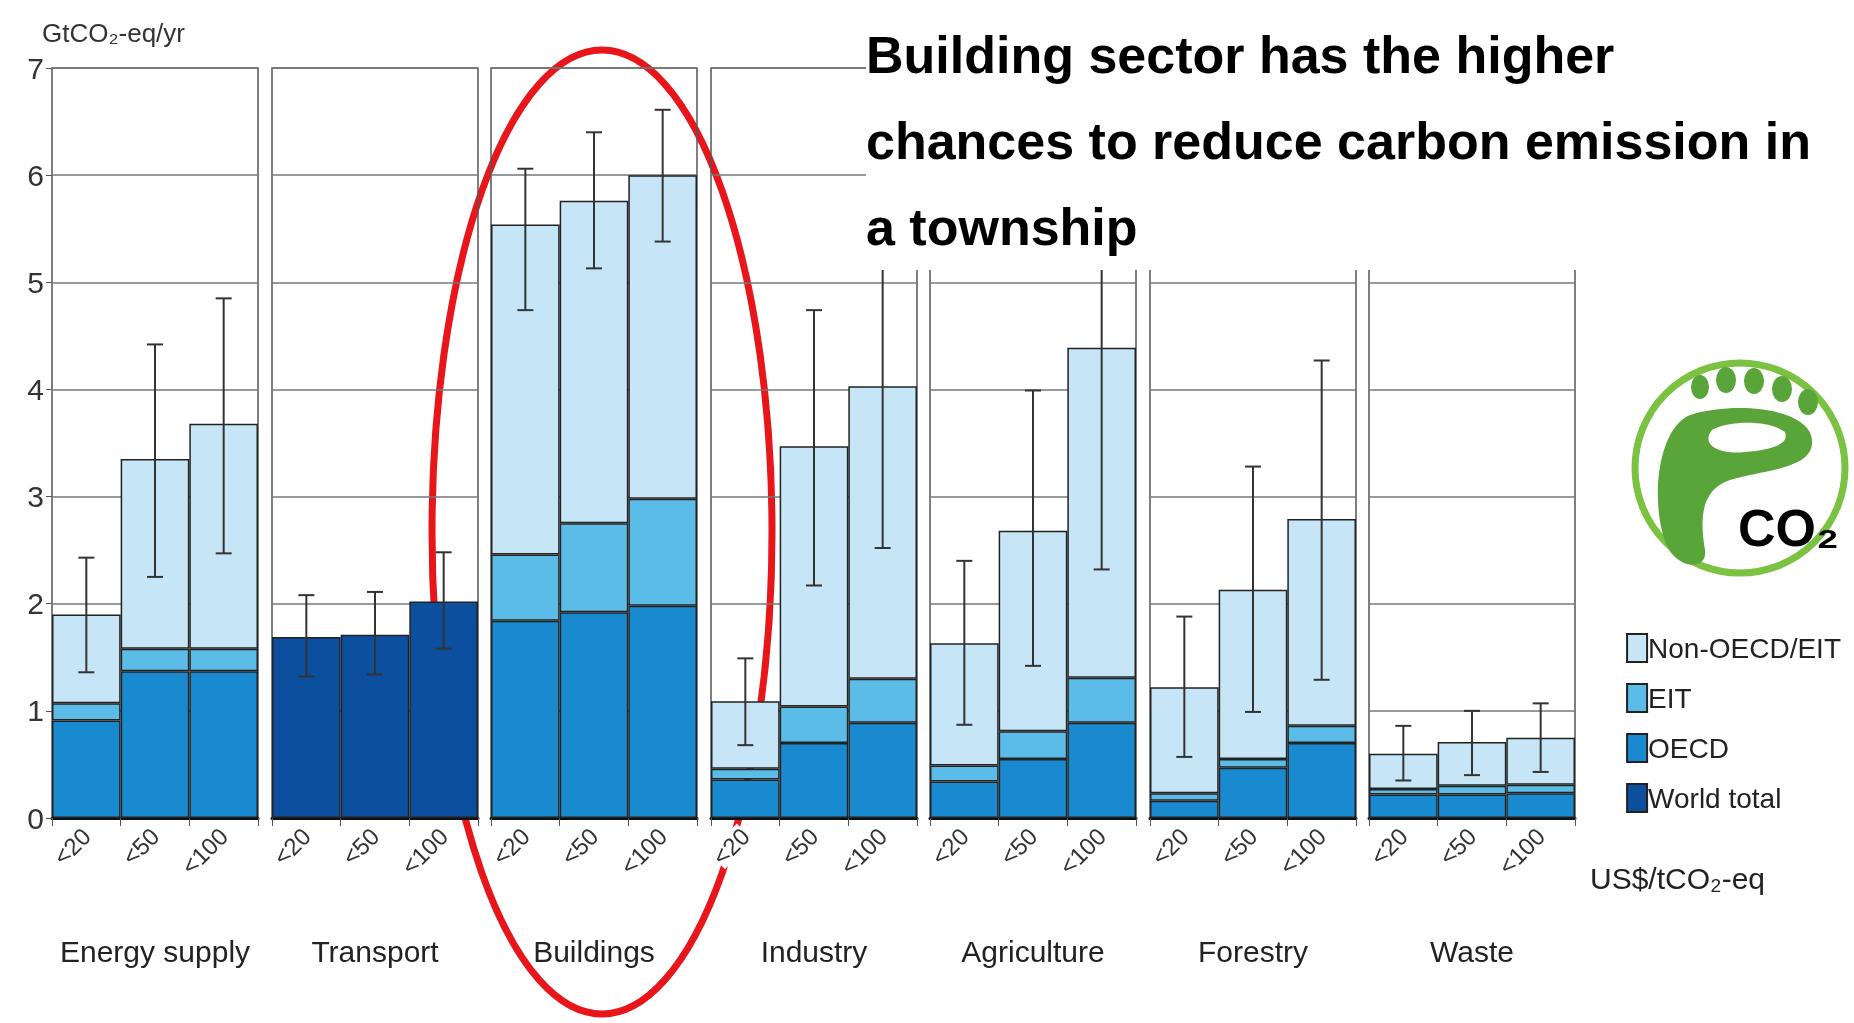 The width and height of the screenshot is (1854, 1023). What do you see at coordinates (1678, 879) in the screenshot?
I see `text: US$/tCO₂-eq` at bounding box center [1678, 879].